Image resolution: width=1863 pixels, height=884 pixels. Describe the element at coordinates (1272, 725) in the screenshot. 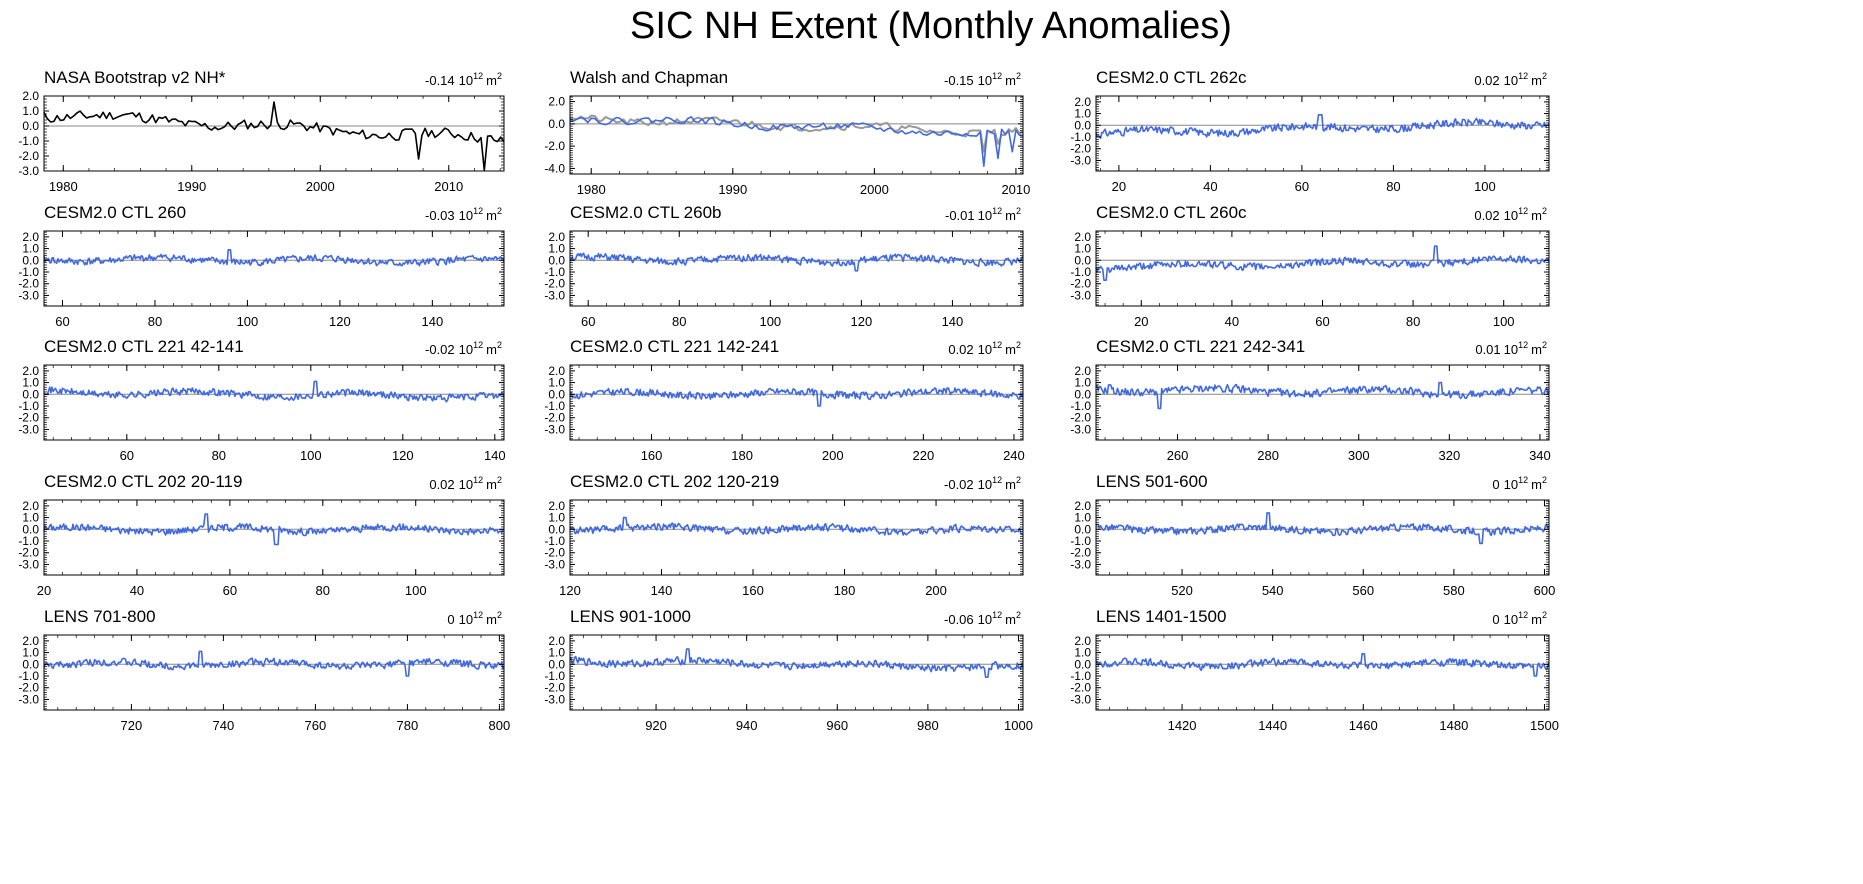

I see `x-tick-label: 1440` at that location.